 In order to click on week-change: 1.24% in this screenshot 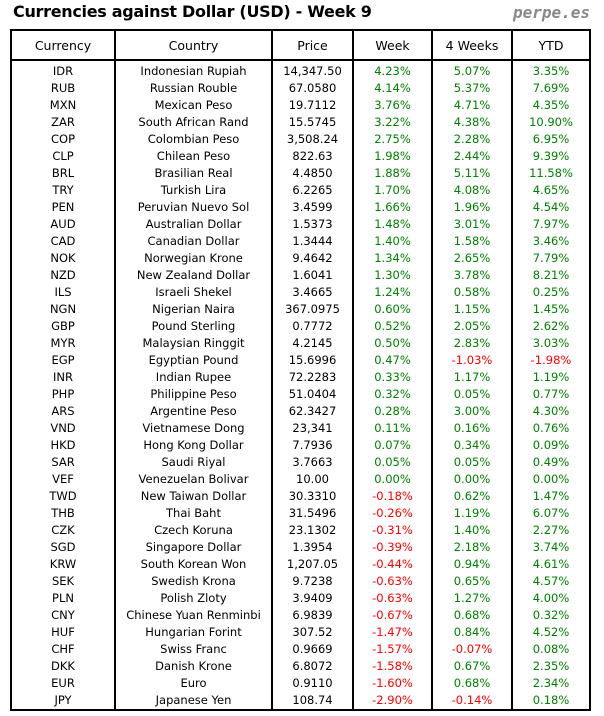, I will do `click(392, 292)`.